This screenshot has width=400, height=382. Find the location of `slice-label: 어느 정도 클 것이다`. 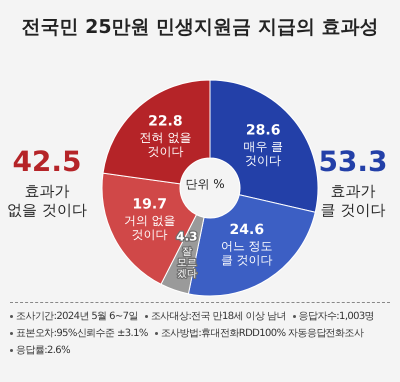

slice-label: 어느 정도 클 것이다 is located at coordinates (246, 253).